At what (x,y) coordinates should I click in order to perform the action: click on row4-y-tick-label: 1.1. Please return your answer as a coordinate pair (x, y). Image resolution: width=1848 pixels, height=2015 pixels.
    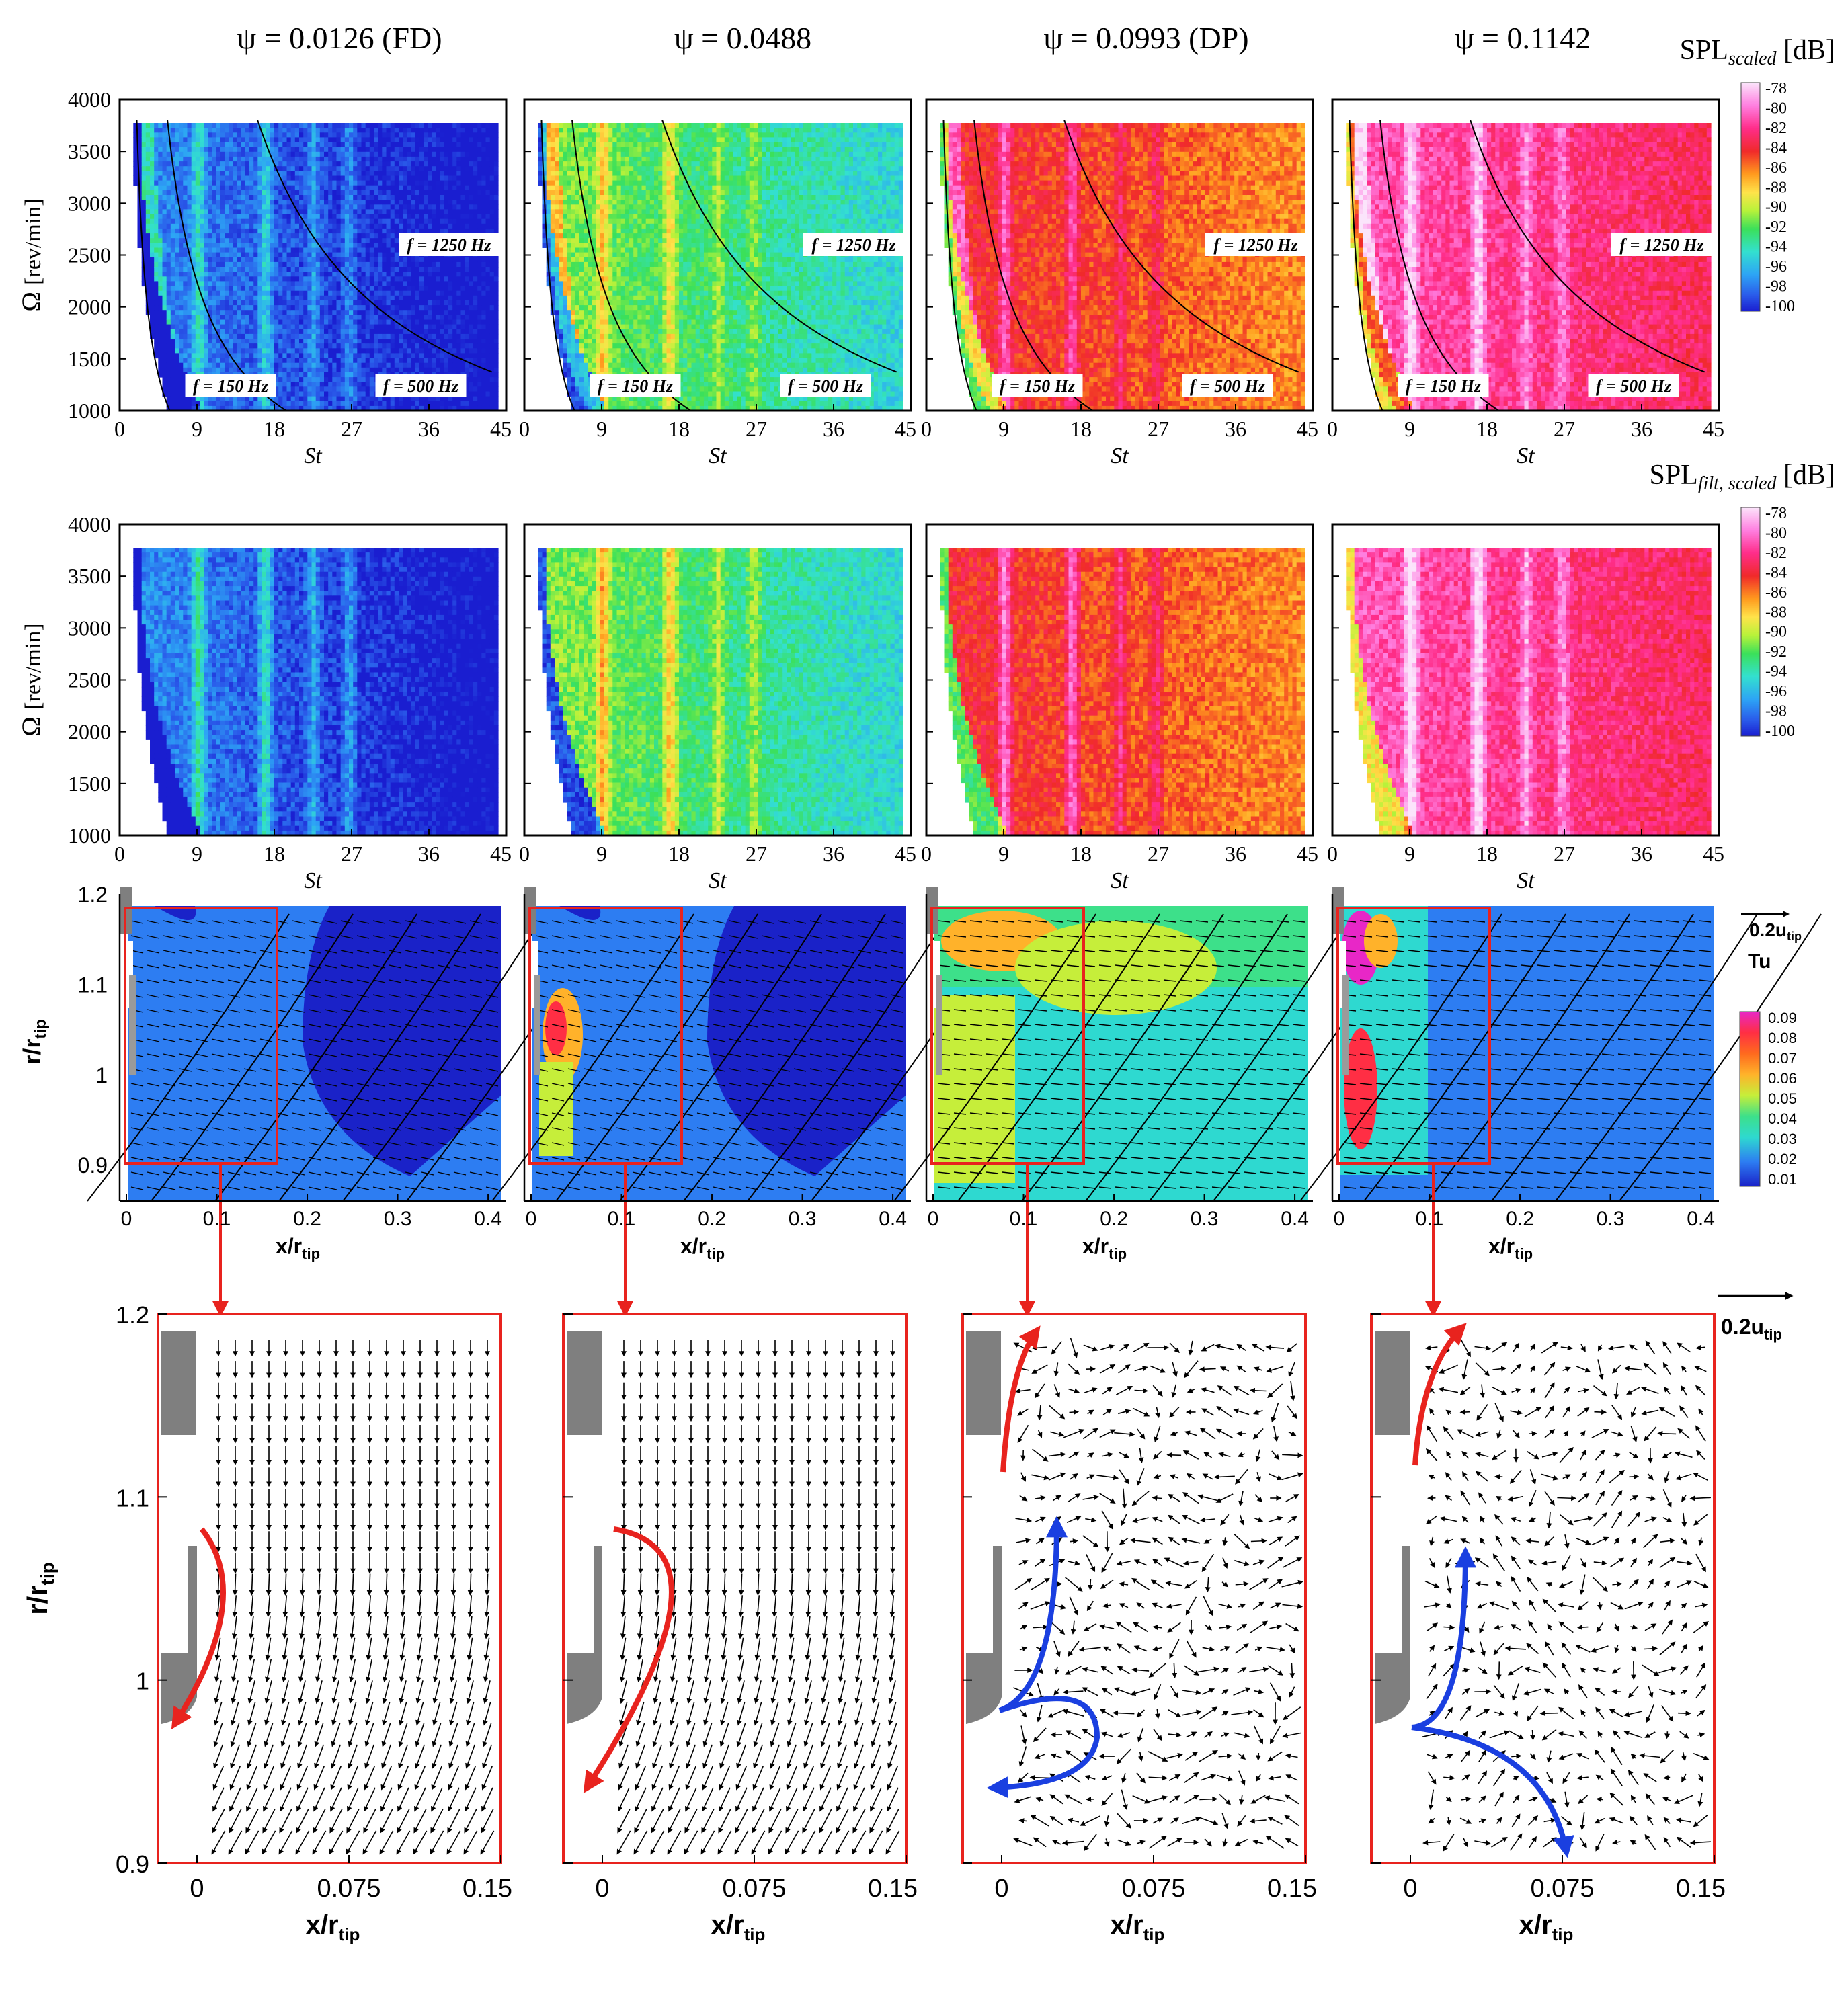
    Looking at the image, I should click on (132, 1498).